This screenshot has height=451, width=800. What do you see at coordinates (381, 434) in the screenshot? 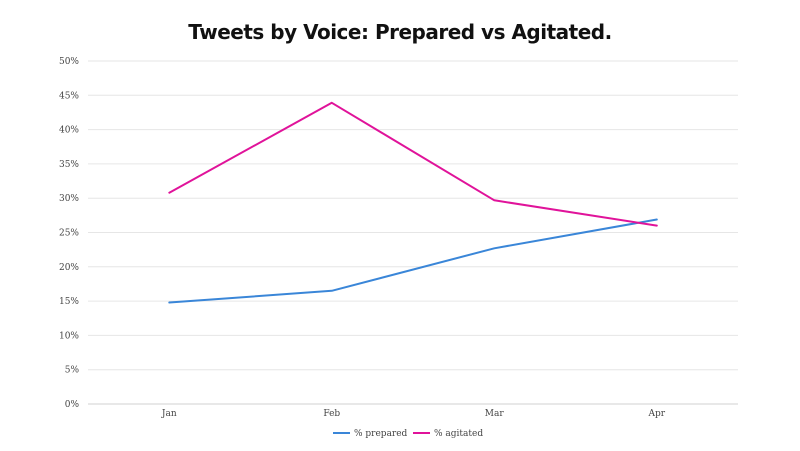
I see `legend-label: % prepared` at bounding box center [381, 434].